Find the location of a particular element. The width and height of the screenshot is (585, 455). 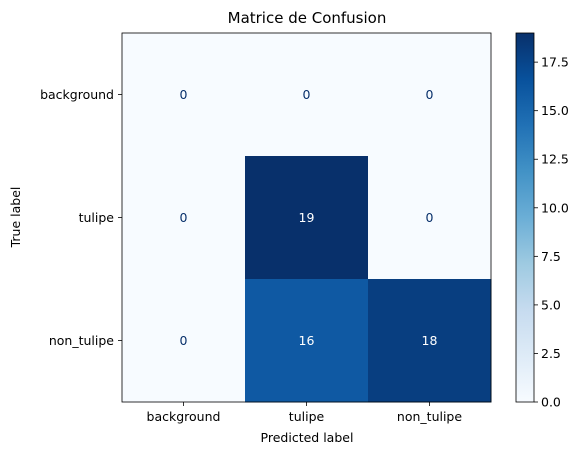

colorbar-tick-label: 2.5 is located at coordinates (551, 353).